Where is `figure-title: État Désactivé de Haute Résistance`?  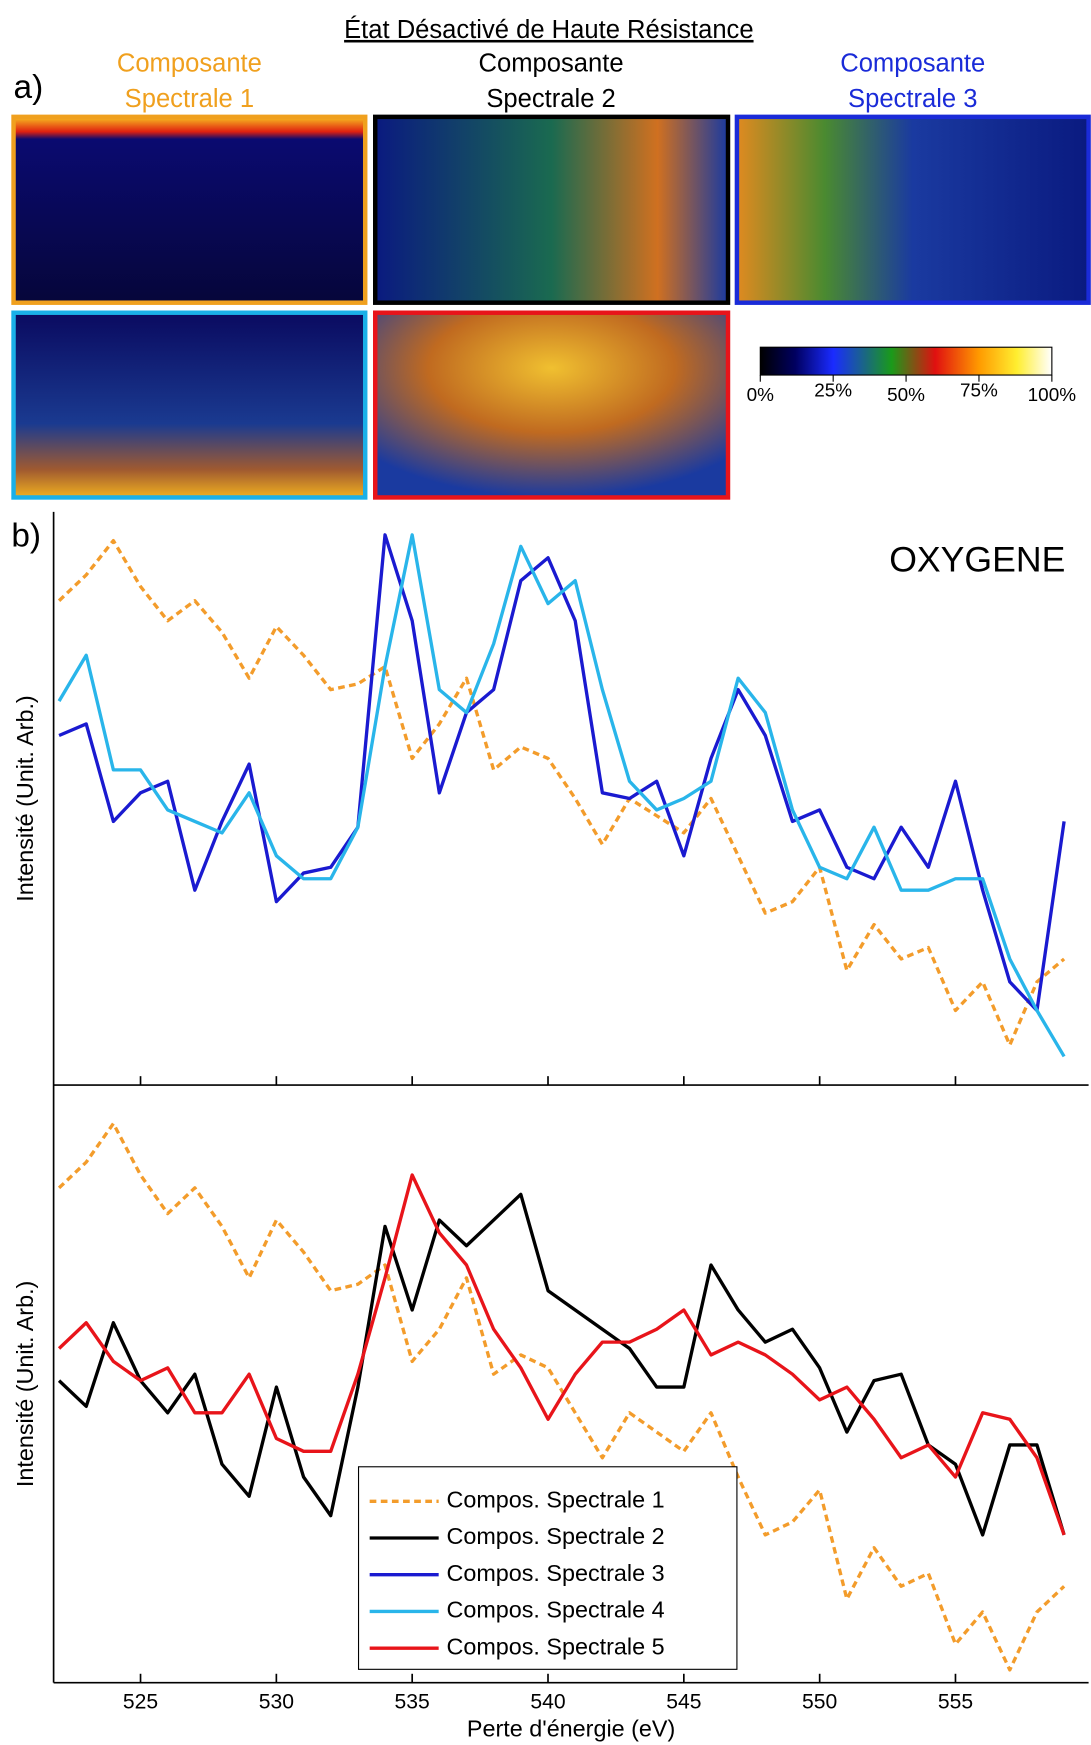
figure-title: État Désactivé de Haute Résistance is located at coordinates (548, 29).